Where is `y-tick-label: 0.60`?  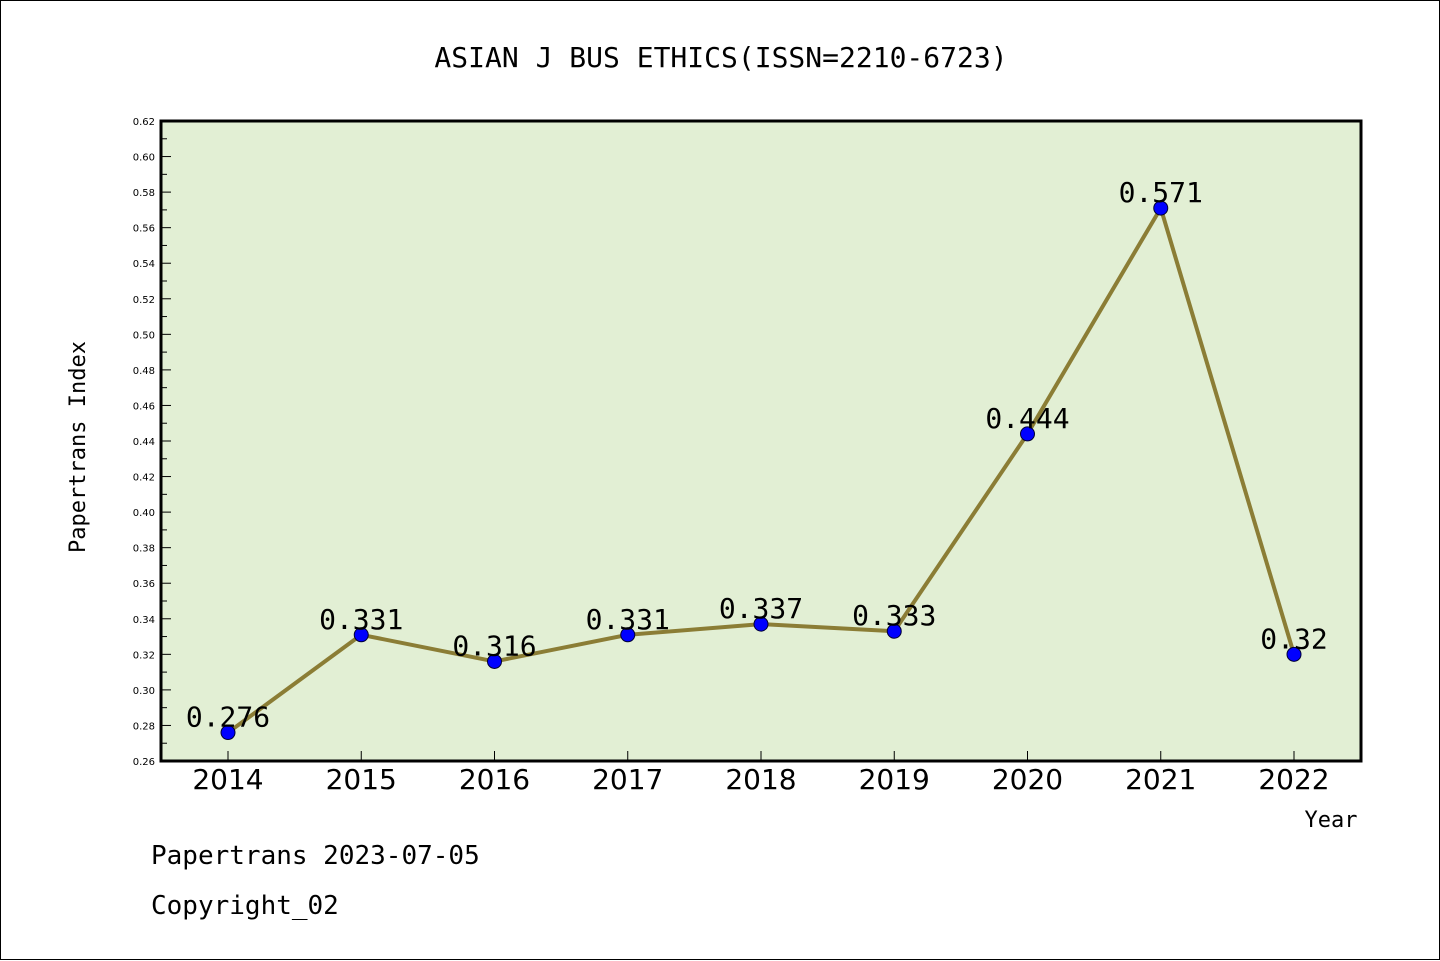 y-tick-label: 0.60 is located at coordinates (144, 158).